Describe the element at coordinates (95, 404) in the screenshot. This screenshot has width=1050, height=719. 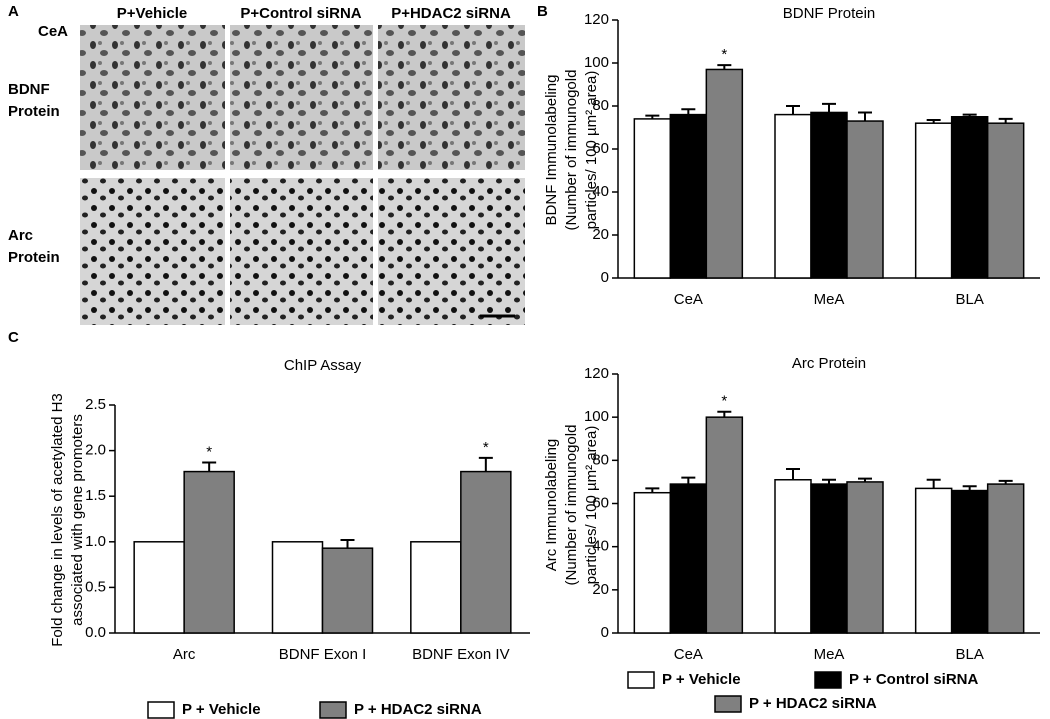
I see `y-tick-label: 2.5` at that location.